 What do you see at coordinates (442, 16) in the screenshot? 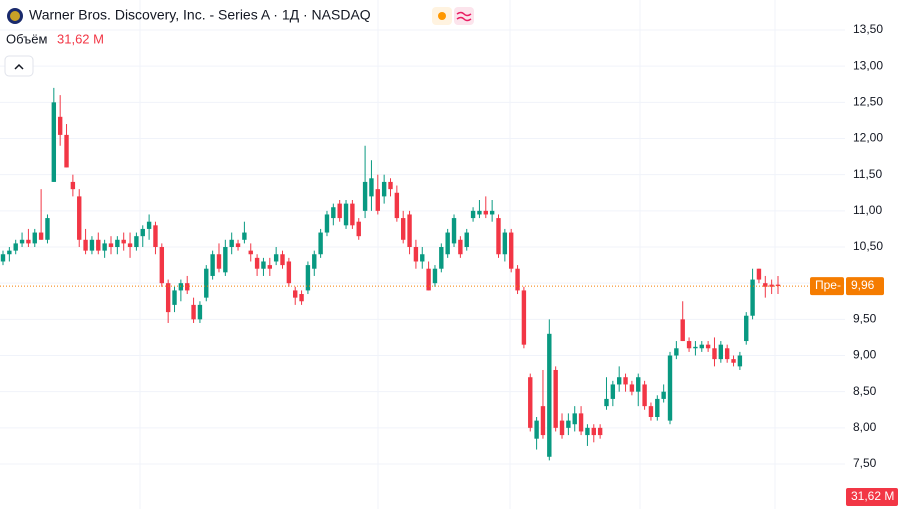
I see `sun` at bounding box center [442, 16].